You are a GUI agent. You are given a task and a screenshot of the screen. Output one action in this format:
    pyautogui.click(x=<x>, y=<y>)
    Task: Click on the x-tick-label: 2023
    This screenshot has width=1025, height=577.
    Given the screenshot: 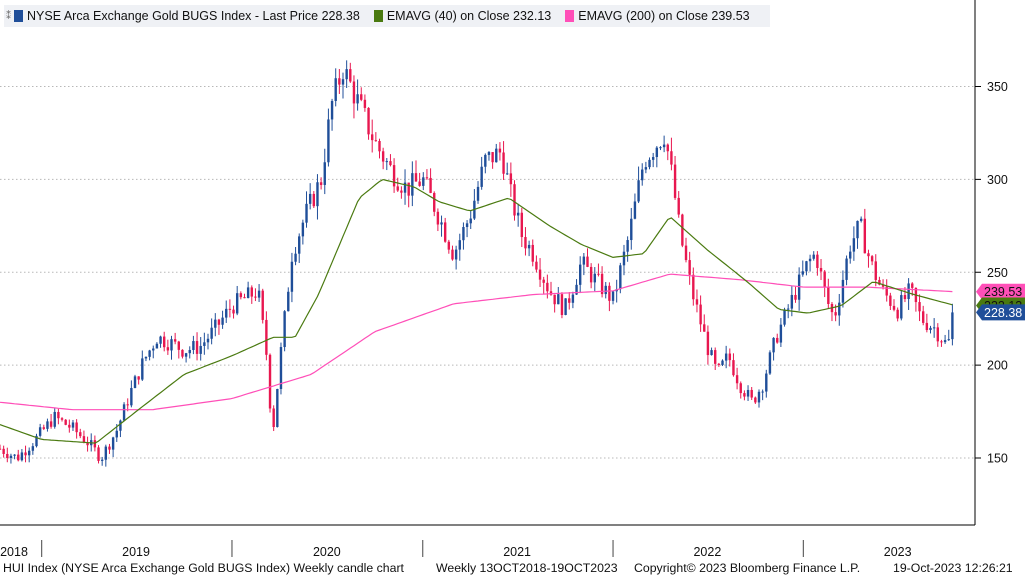 What is the action you would take?
    pyautogui.click(x=898, y=552)
    